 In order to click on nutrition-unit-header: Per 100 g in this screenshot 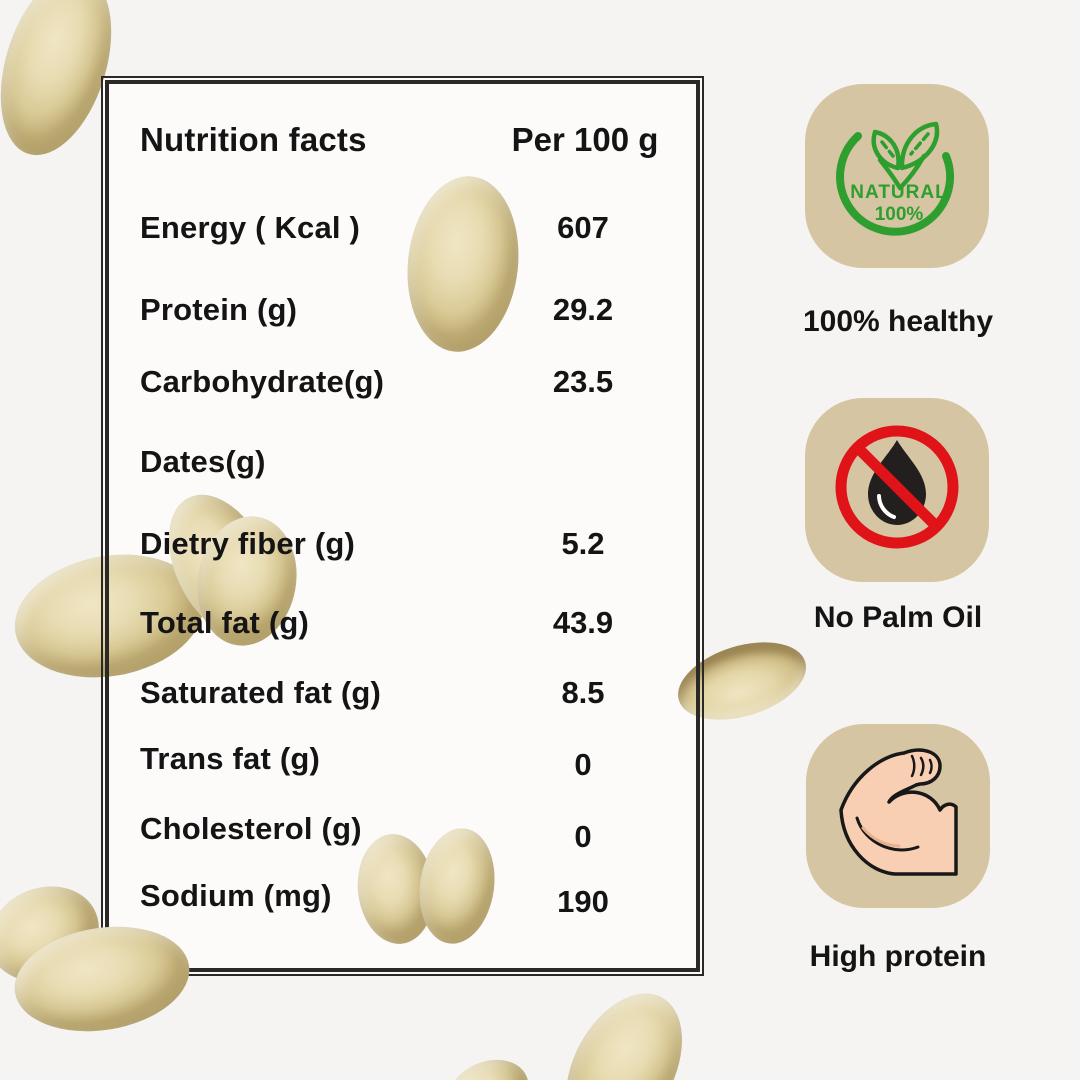, I will do `click(585, 139)`.